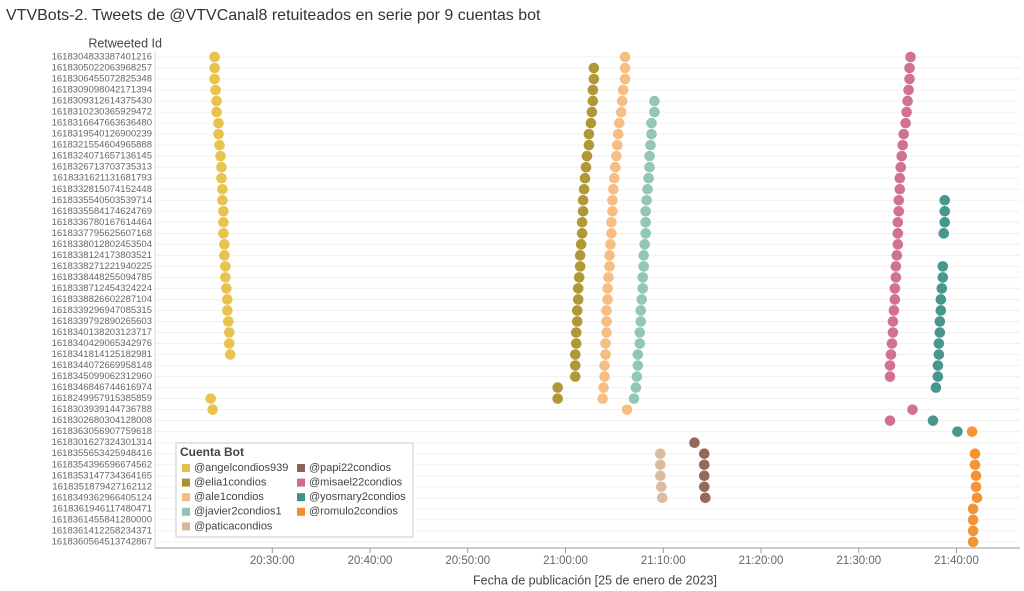 The width and height of the screenshot is (1024, 591). What do you see at coordinates (761, 561) in the screenshot?
I see `x-tick-label: 21:20:00` at bounding box center [761, 561].